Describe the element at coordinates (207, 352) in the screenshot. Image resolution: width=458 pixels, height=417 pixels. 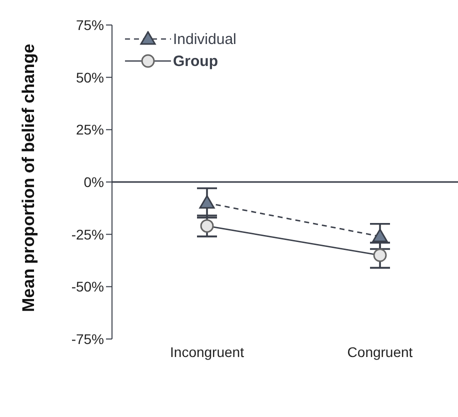
I see `x-tick-label: Incongruent` at that location.